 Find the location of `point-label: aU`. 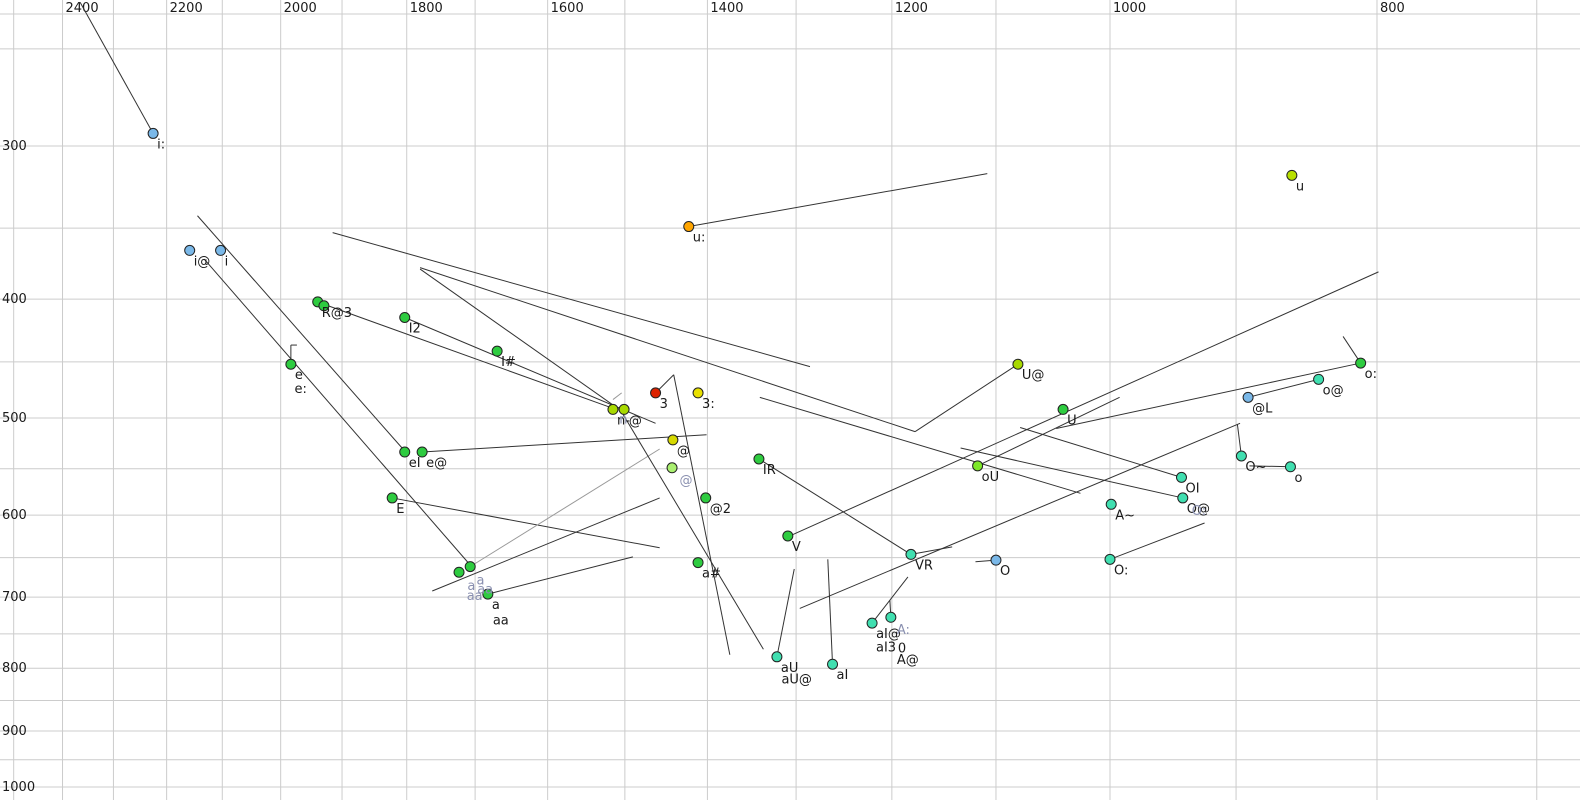

point-label: aU is located at coordinates (789, 668).